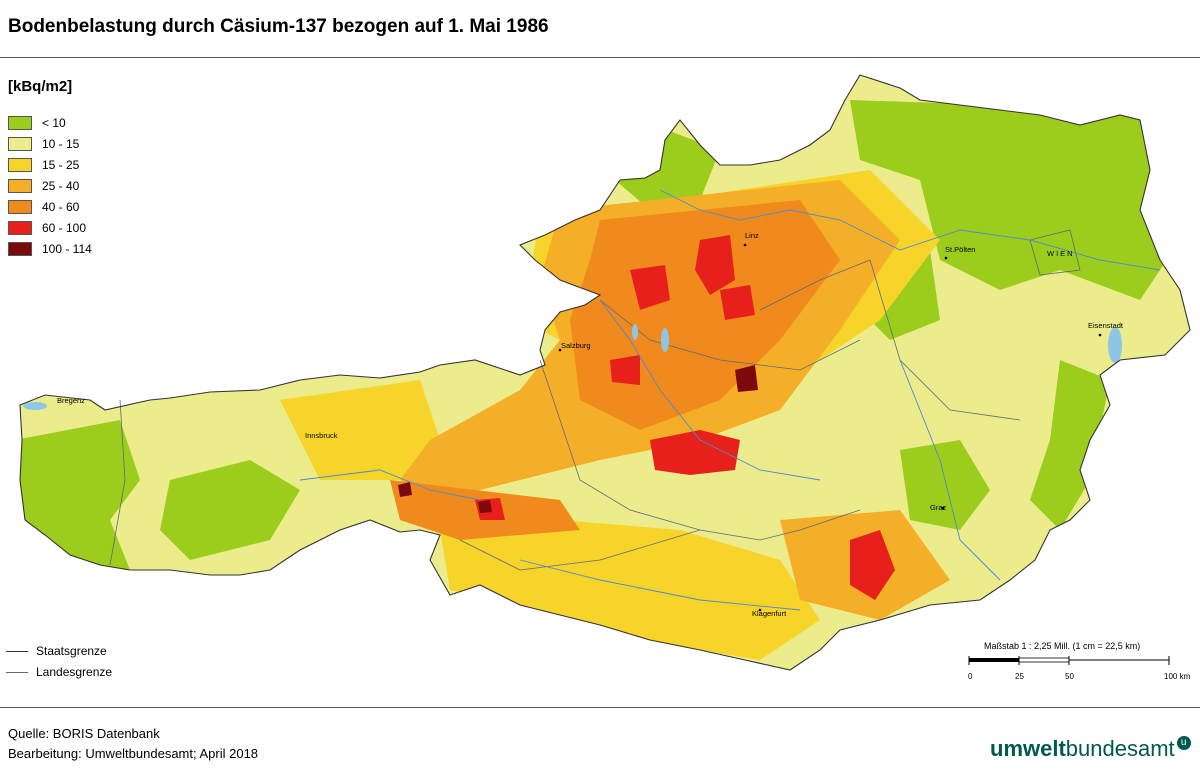  Describe the element at coordinates (600, 707) in the screenshot. I see `footer-divider` at that location.